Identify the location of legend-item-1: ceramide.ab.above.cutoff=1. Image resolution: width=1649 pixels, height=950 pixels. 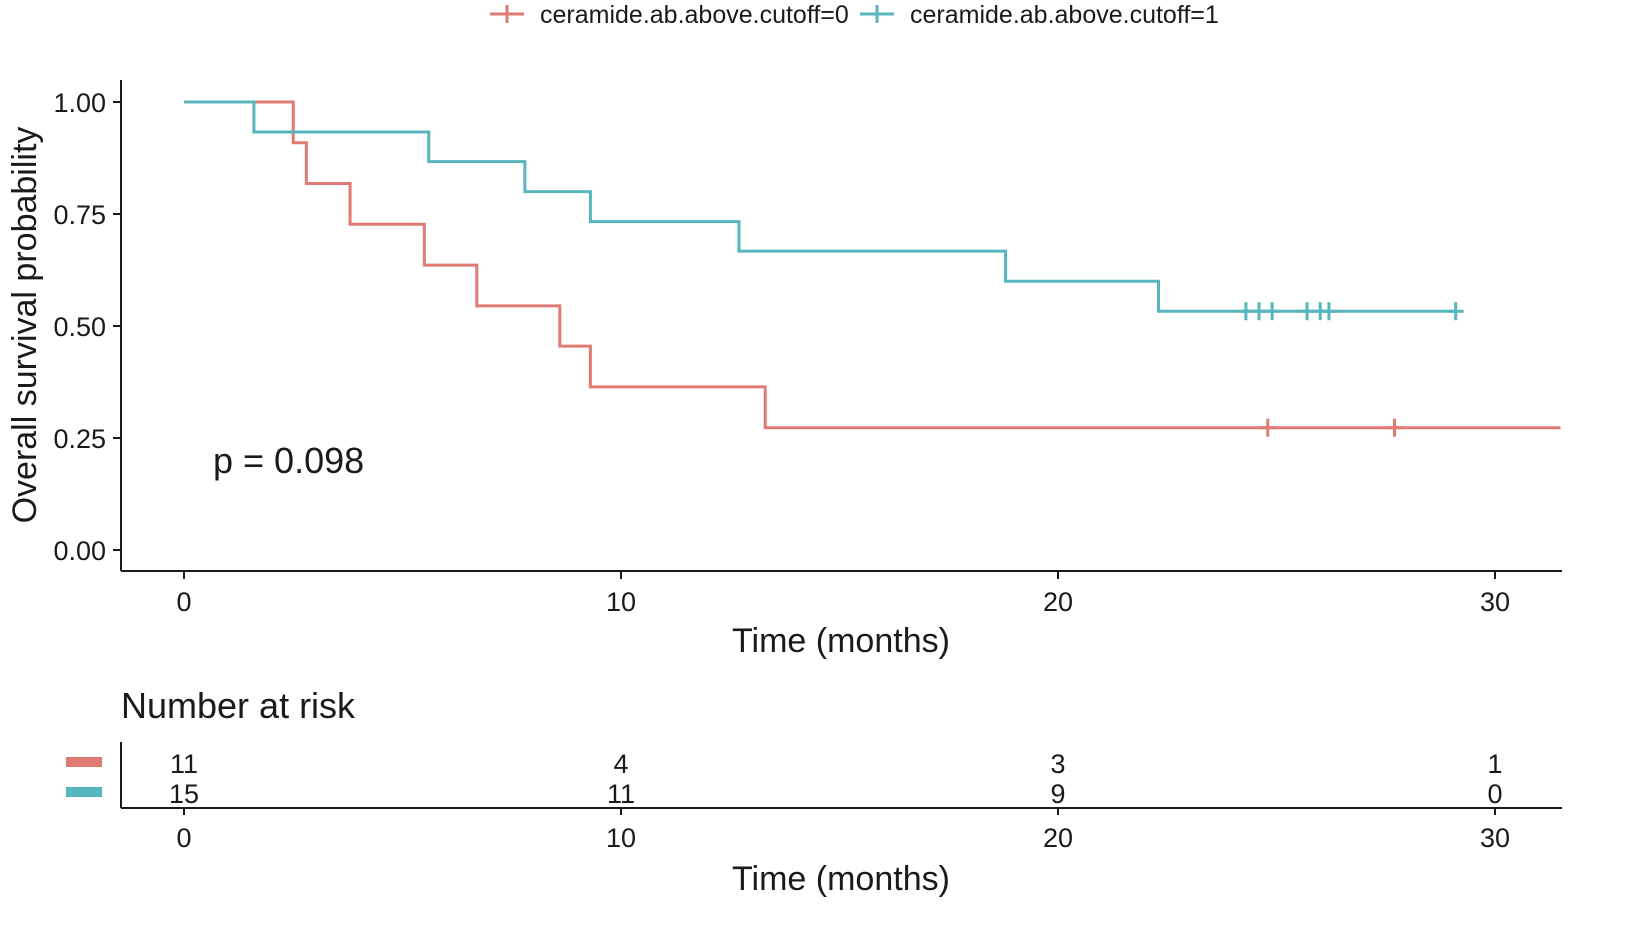
(1039, 15).